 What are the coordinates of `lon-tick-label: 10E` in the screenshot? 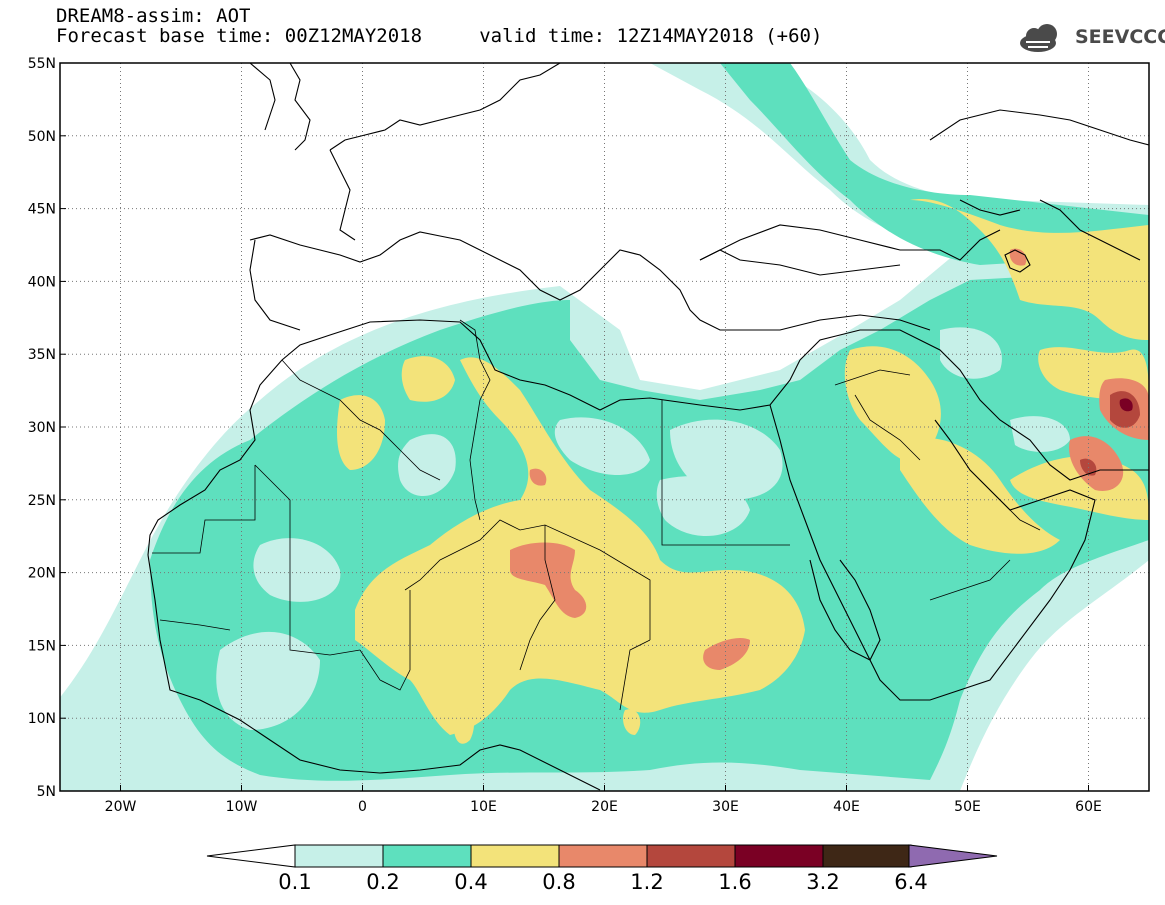 It's located at (483, 807).